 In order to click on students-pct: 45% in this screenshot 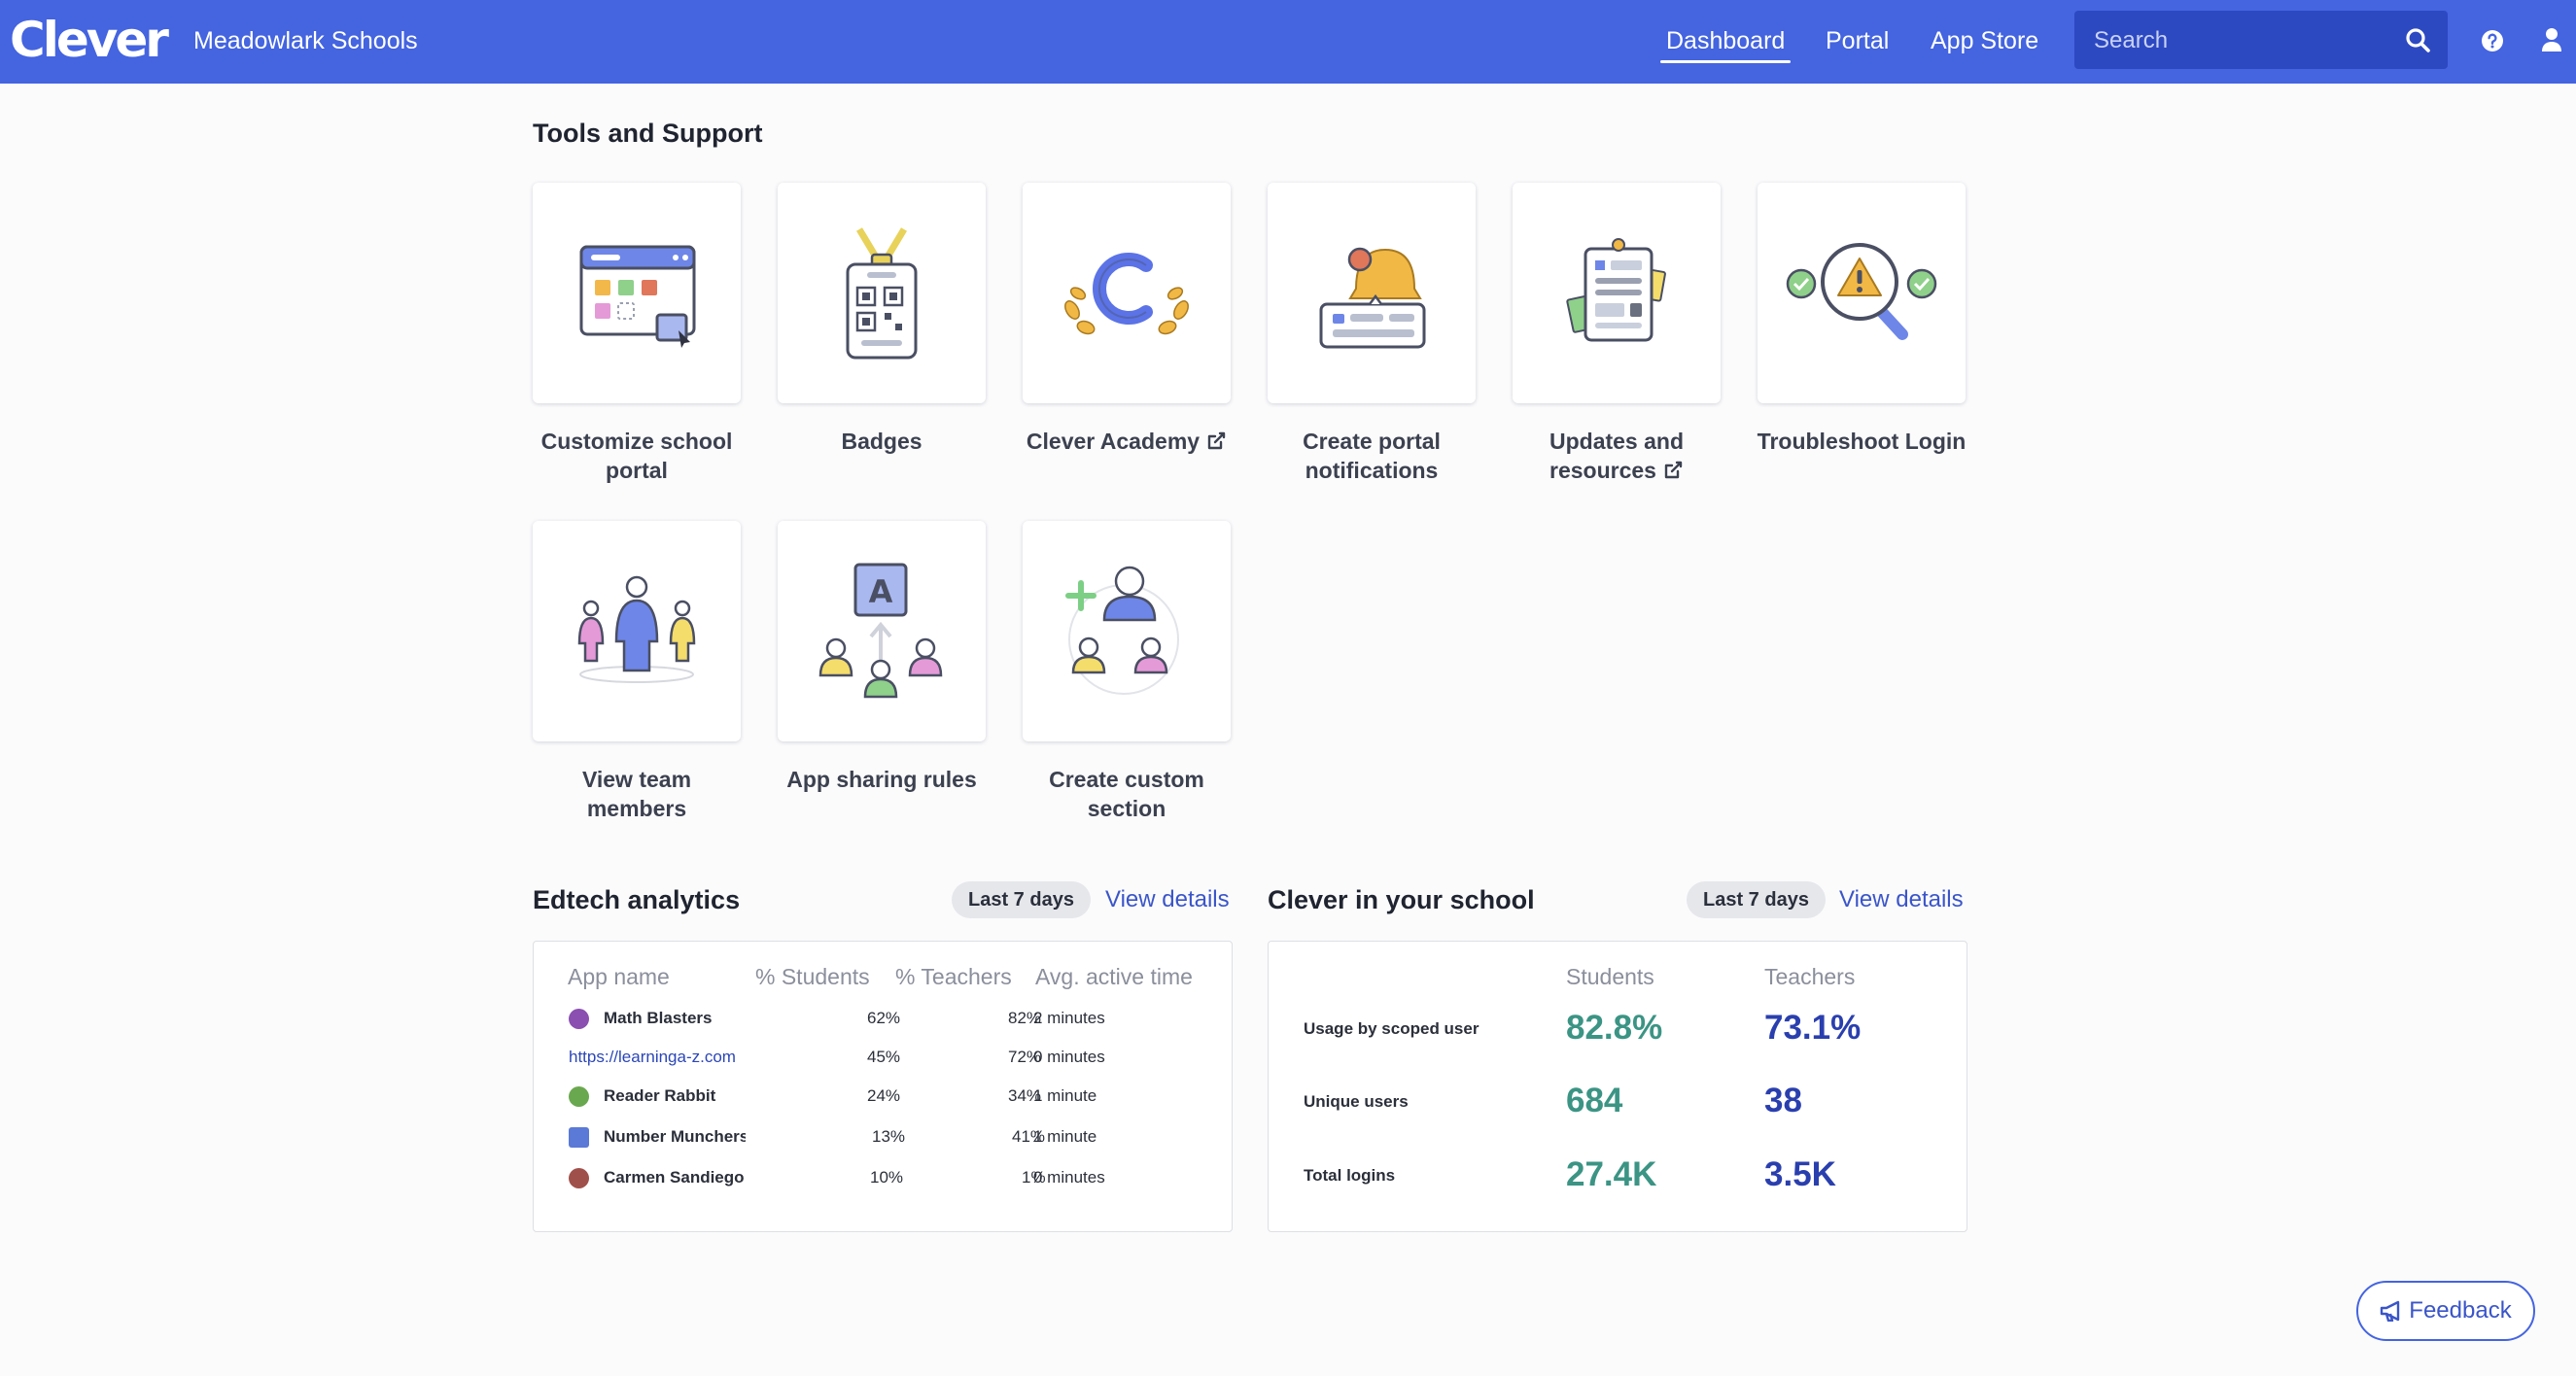, I will do `click(884, 1057)`.